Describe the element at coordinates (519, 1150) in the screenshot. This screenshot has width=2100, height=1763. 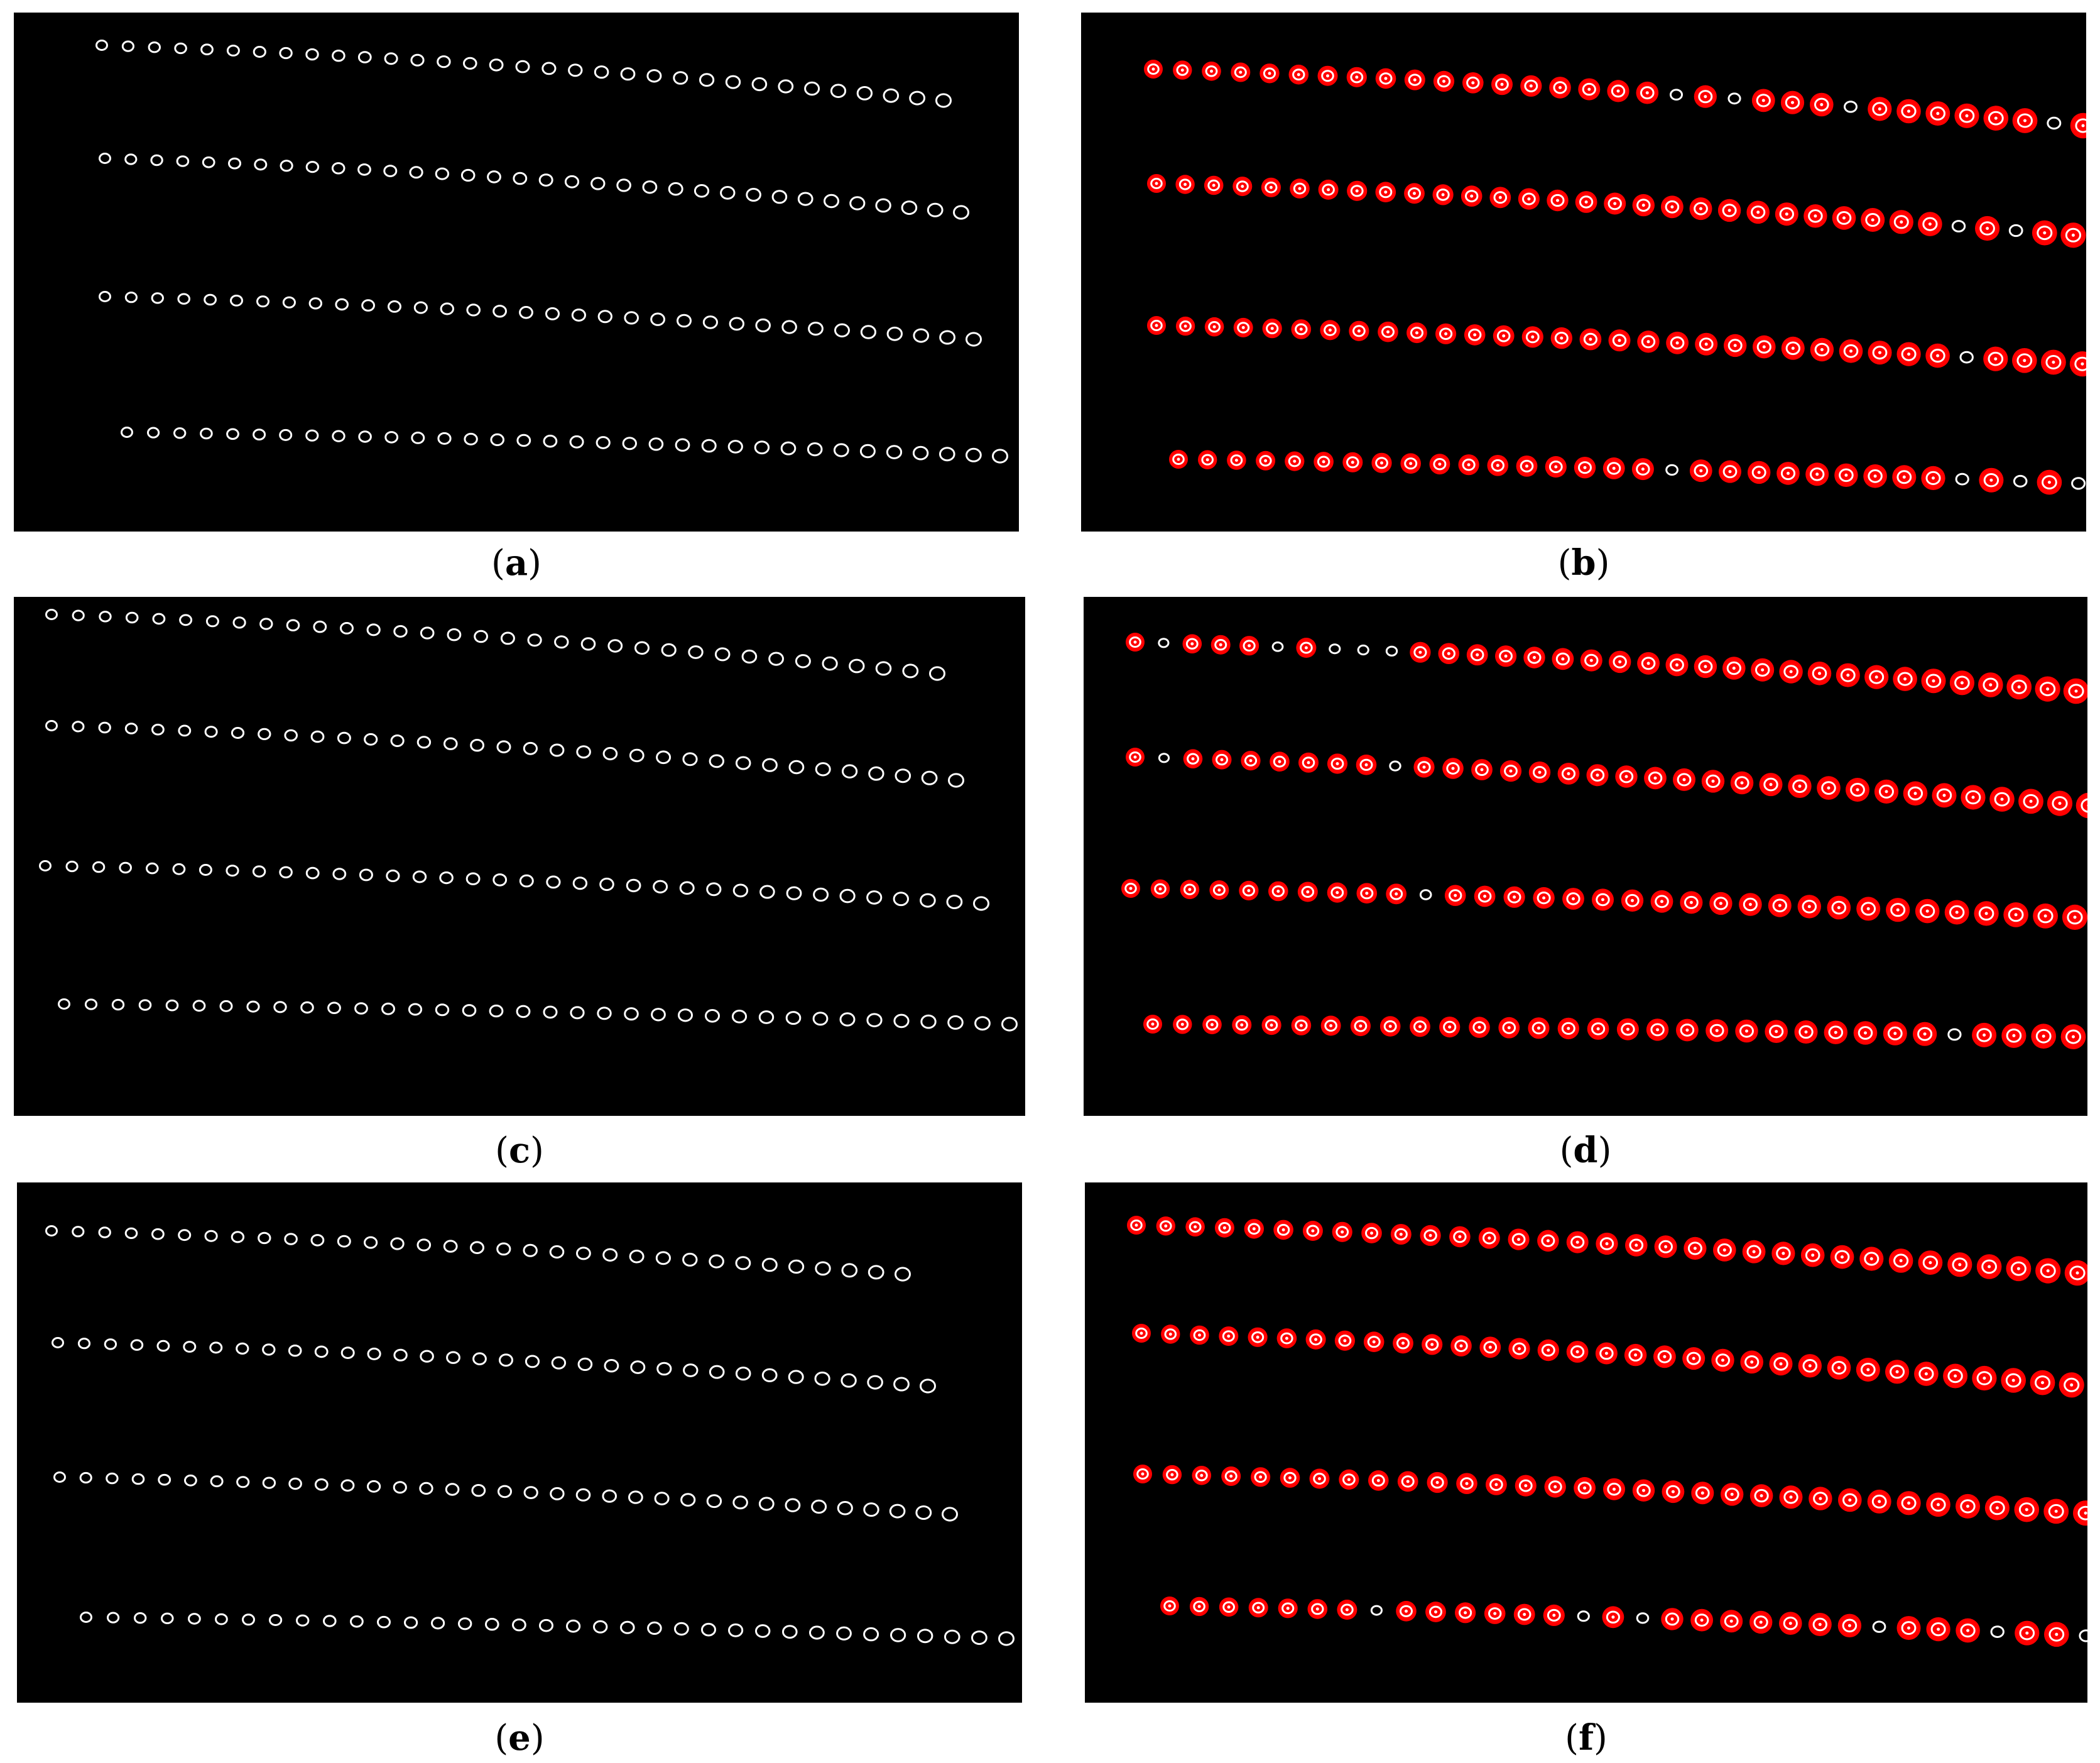
I see `caption-c: (c)` at that location.